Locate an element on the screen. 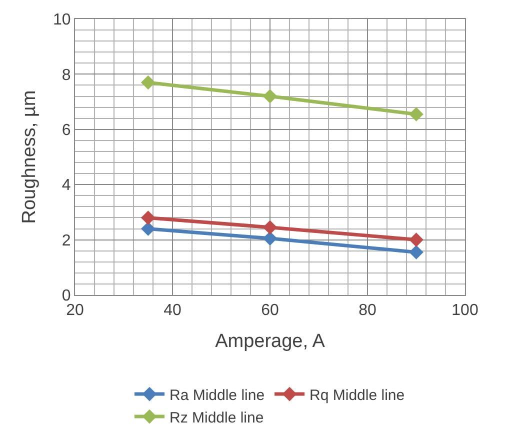 The width and height of the screenshot is (520, 445). x-tick-label: 20 is located at coordinates (75, 311).